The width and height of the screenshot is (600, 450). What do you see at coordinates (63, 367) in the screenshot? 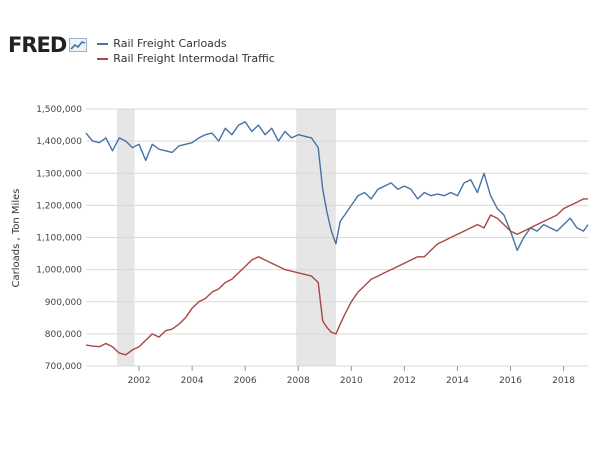
I see `y-tick-label: 700,000` at bounding box center [63, 367].